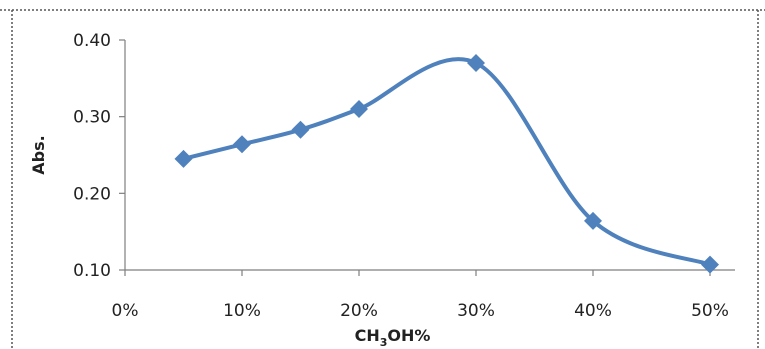  Describe the element at coordinates (420, 295) in the screenshot. I see `x-ticks: 0% 10% 20% 30% 40% 50%` at that location.